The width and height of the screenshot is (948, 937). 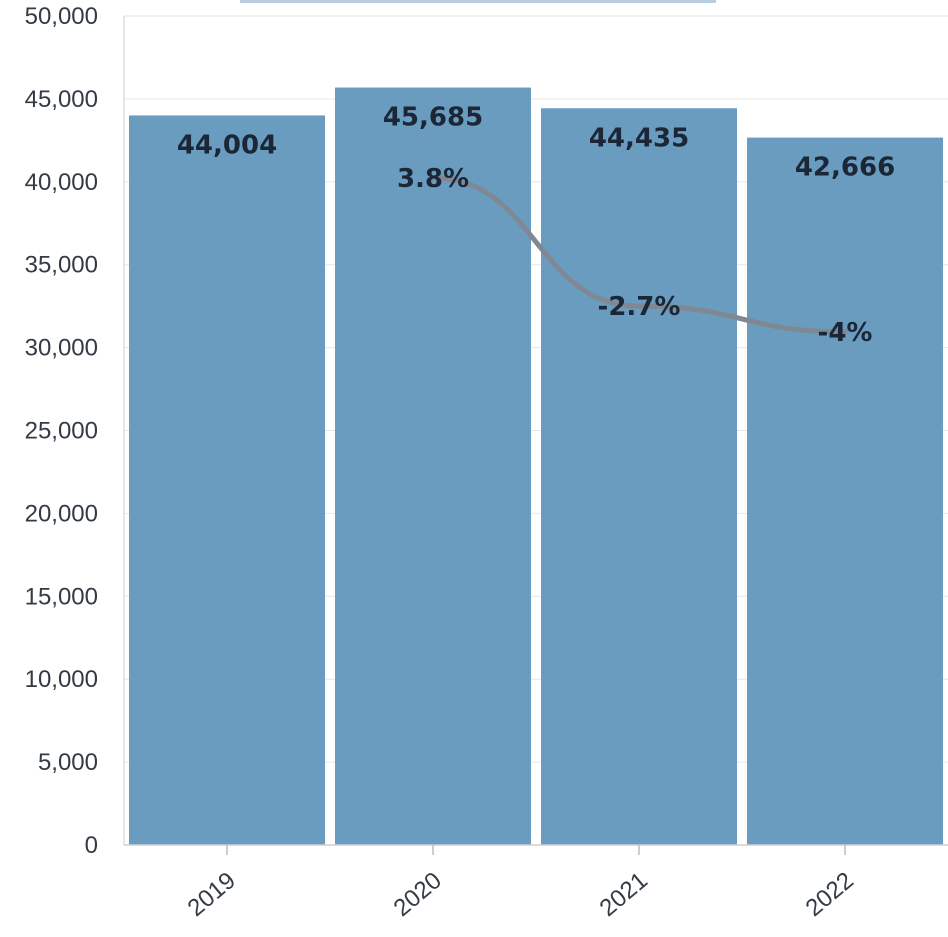 What do you see at coordinates (61, 679) in the screenshot?
I see `y-tick-label: 10,000` at bounding box center [61, 679].